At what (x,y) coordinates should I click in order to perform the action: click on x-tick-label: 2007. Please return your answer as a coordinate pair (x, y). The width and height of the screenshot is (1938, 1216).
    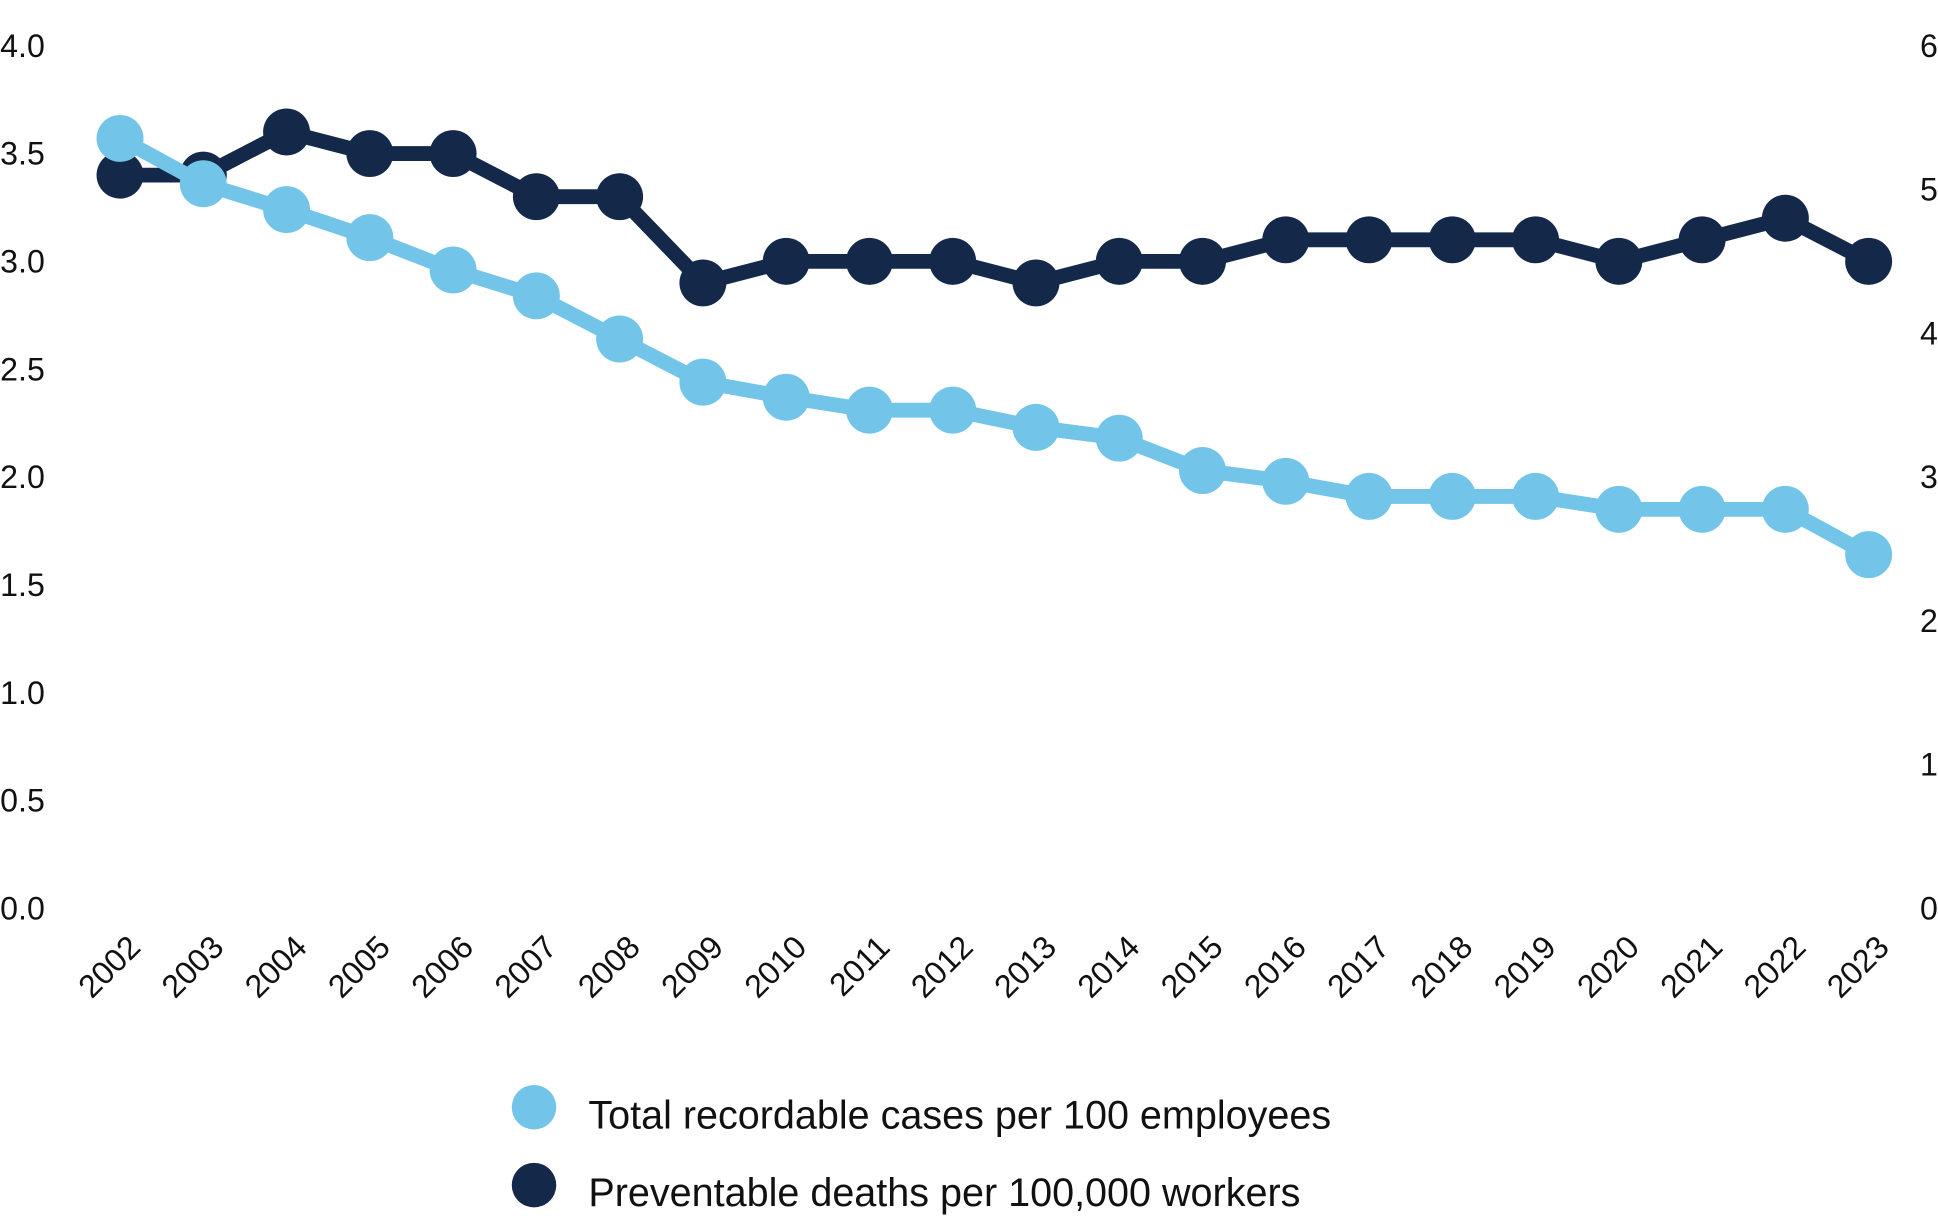
    Looking at the image, I should click on (526, 967).